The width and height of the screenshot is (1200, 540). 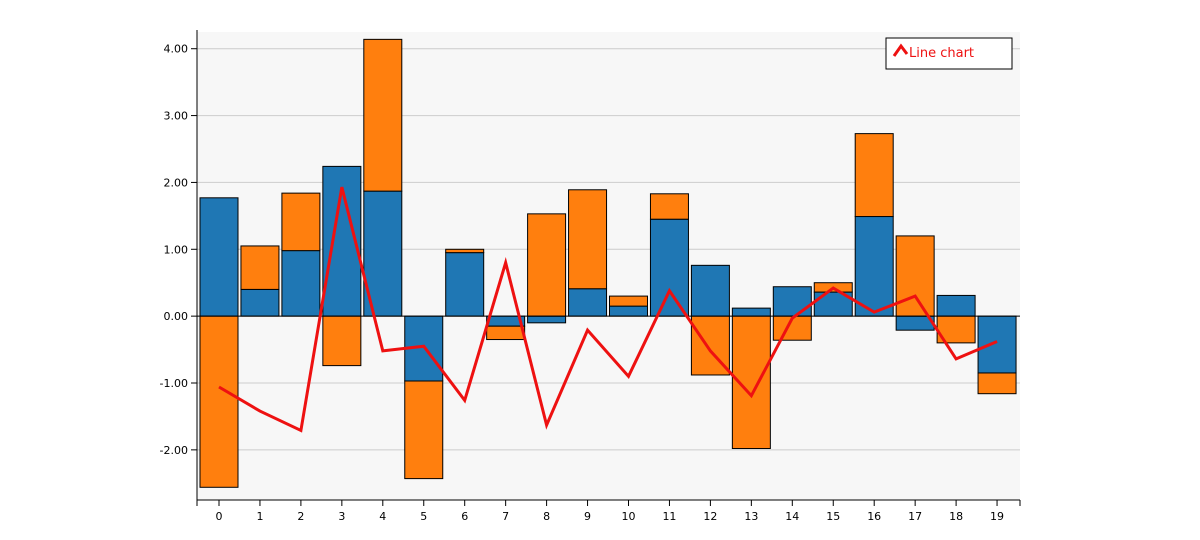 I want to click on x-tick-label: 17, so click(x=915, y=516).